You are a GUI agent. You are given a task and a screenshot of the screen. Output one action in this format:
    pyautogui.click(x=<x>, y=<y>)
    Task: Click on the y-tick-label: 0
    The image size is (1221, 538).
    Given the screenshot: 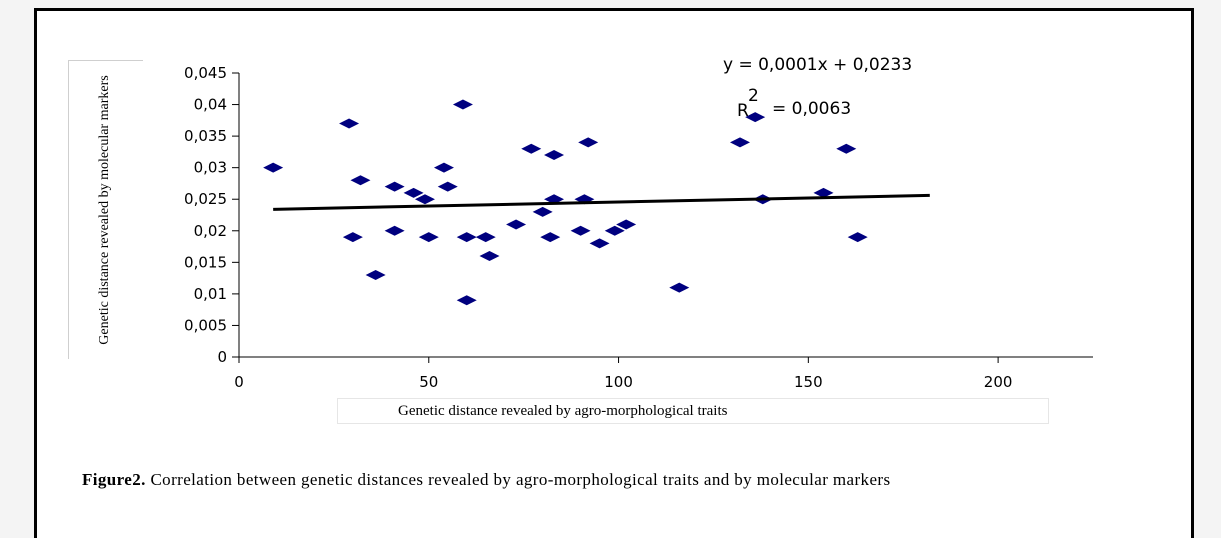 What is the action you would take?
    pyautogui.click(x=222, y=357)
    